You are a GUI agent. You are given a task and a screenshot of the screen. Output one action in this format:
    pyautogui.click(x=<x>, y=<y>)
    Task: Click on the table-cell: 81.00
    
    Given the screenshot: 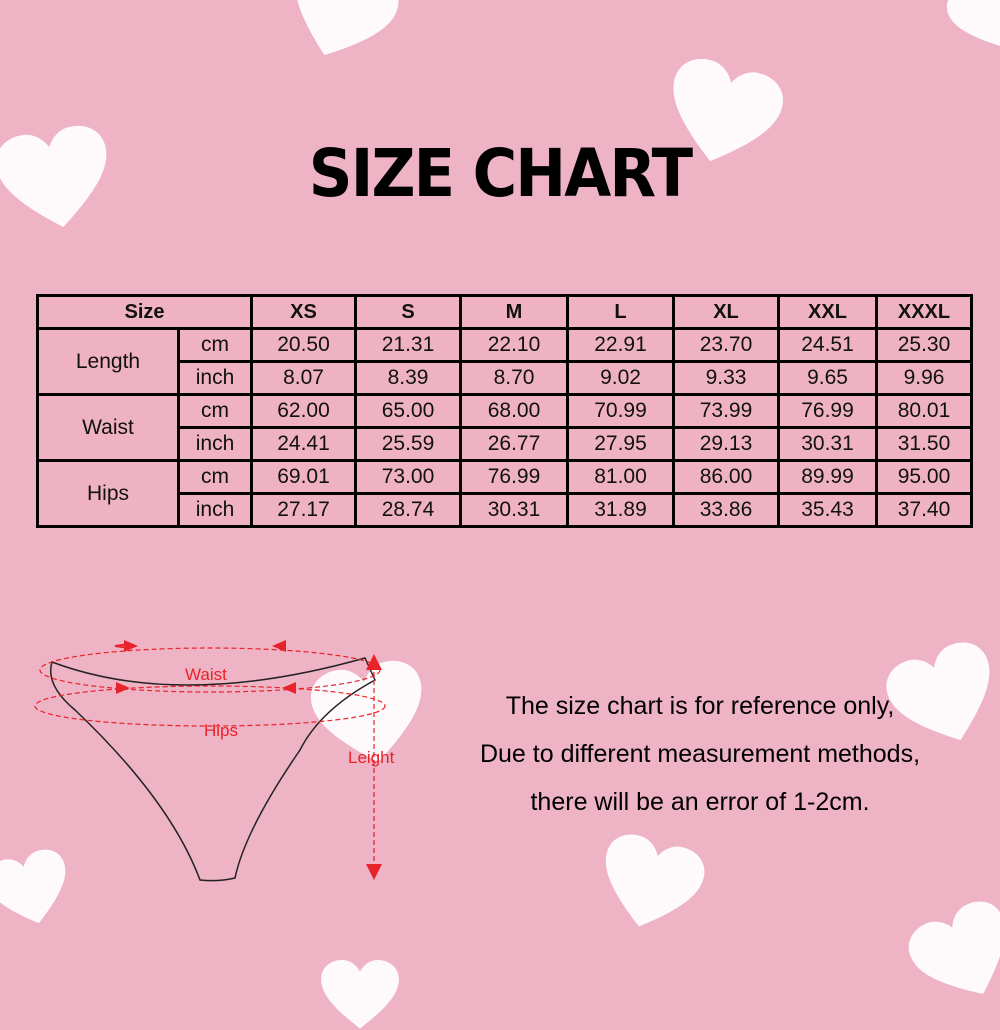 What is the action you would take?
    pyautogui.click(x=620, y=477)
    